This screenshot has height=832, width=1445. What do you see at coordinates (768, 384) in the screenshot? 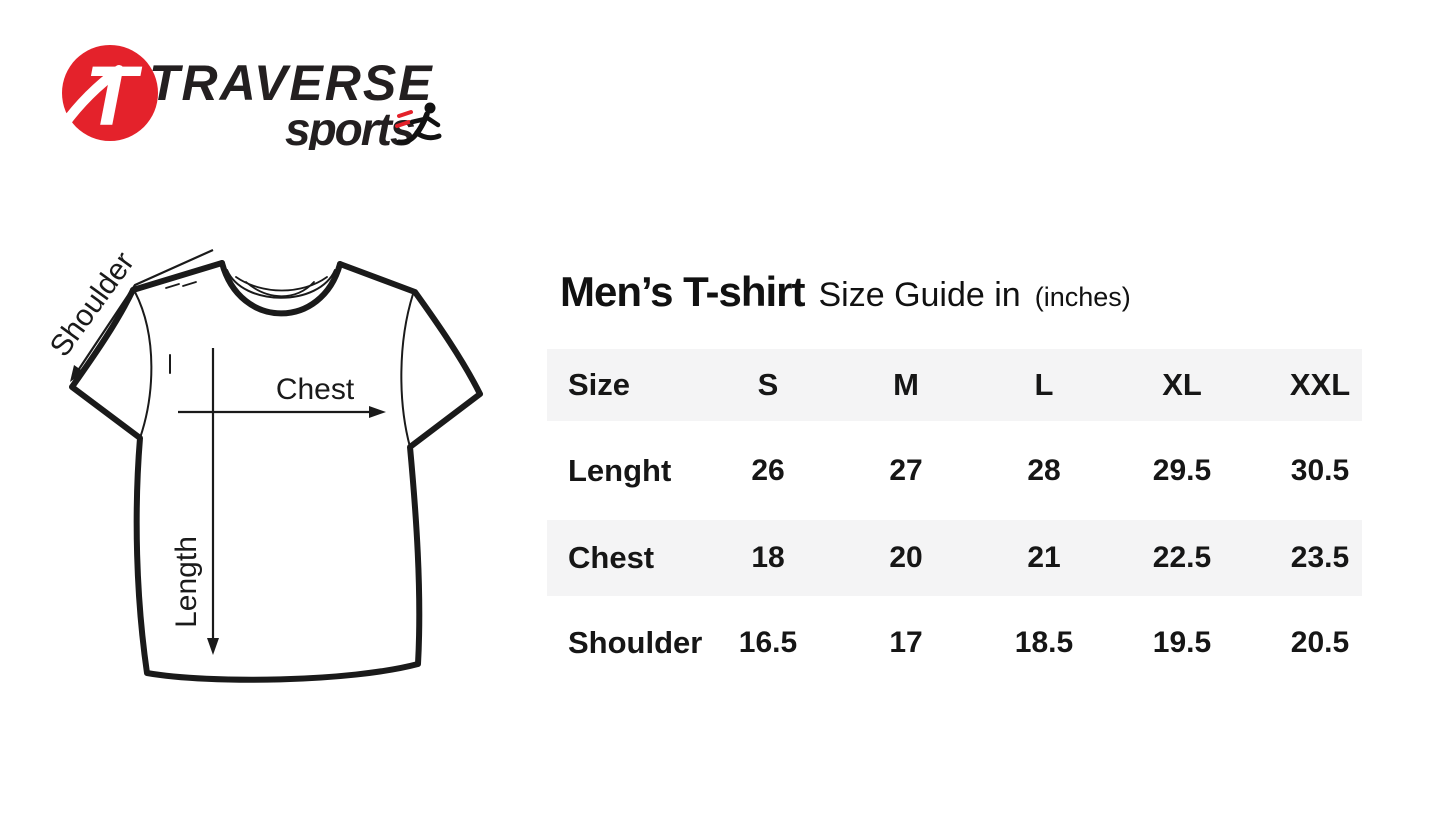
I see `header-s: S` at bounding box center [768, 384].